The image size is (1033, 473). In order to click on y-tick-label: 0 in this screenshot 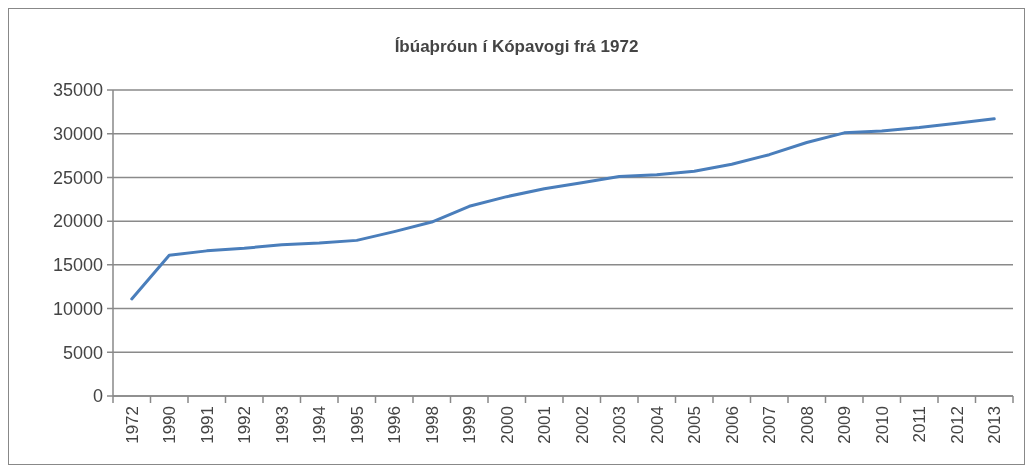, I will do `click(97, 396)`.